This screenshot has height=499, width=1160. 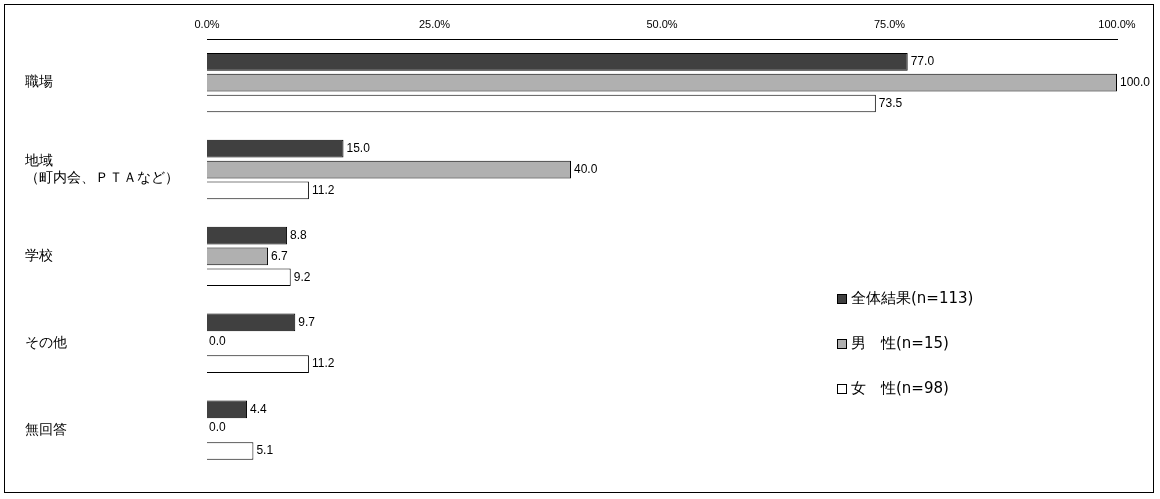 What do you see at coordinates (912, 298) in the screenshot?
I see `legend-label: 全体結果(n=113)` at bounding box center [912, 298].